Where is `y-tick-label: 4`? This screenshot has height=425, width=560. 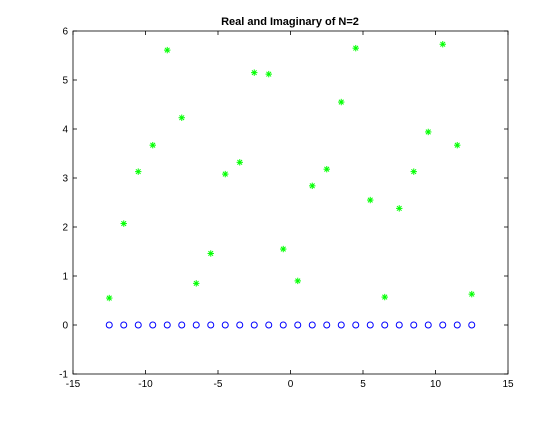
y-tick-label: 4 is located at coordinates (65, 130).